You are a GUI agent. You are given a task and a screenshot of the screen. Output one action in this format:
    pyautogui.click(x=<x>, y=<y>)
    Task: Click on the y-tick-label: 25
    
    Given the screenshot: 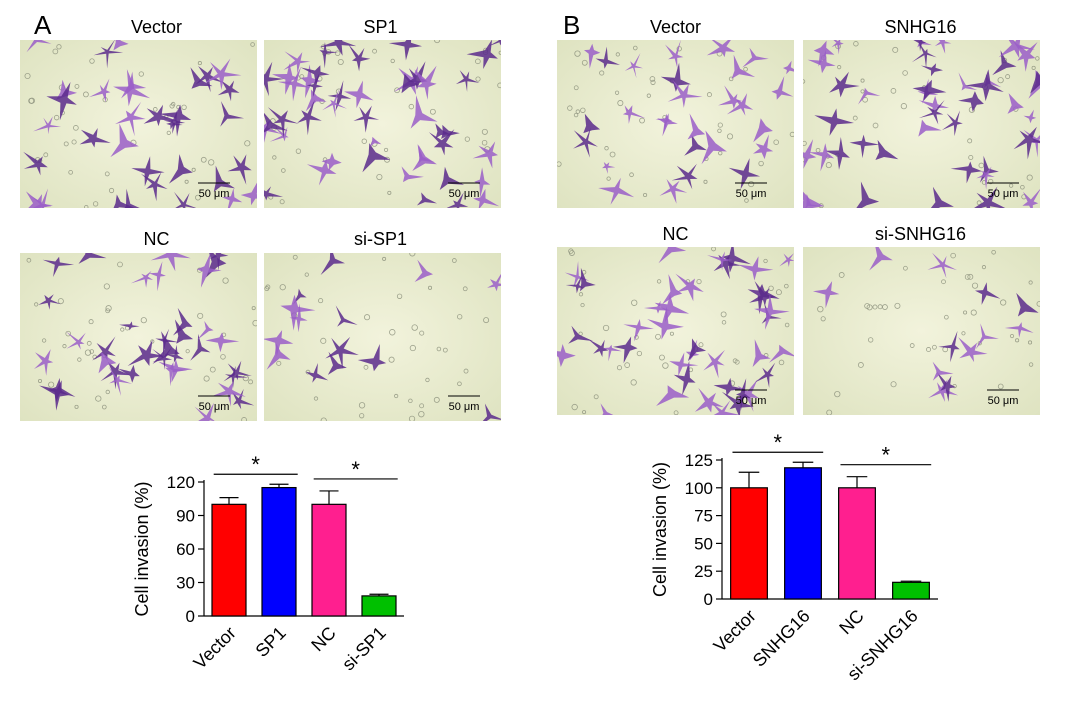 What is the action you would take?
    pyautogui.click(x=703, y=571)
    